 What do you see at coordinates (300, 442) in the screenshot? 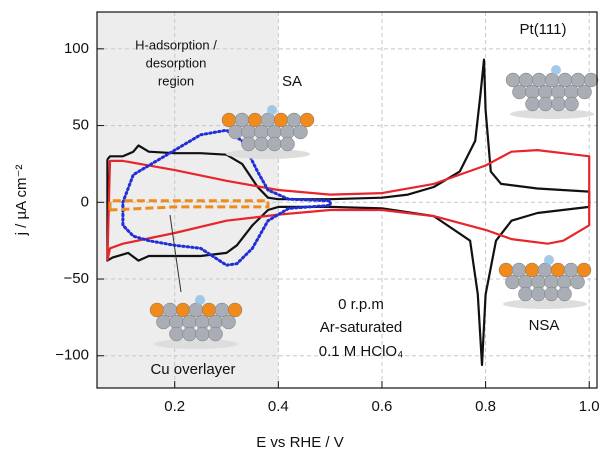
I see `x-axis-label: E vs RHE / V` at bounding box center [300, 442].